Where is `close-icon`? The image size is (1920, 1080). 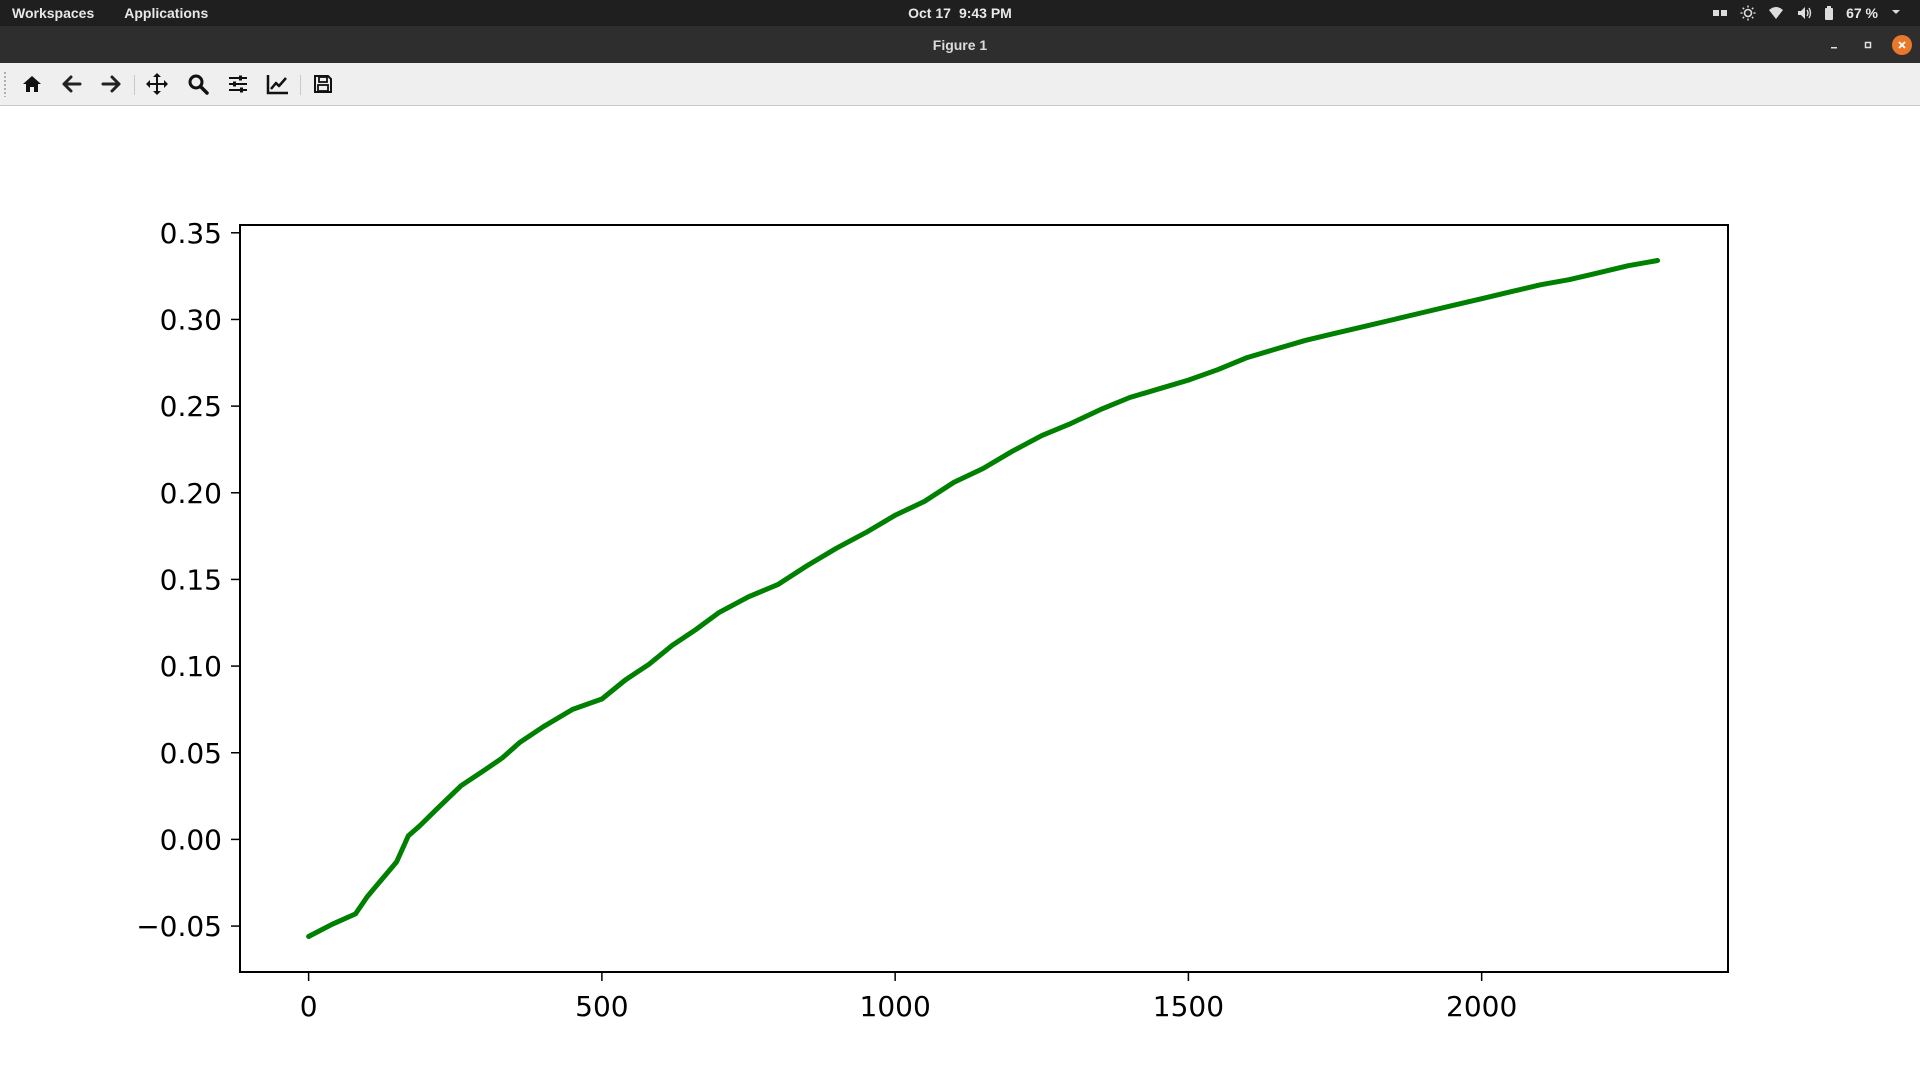
close-icon is located at coordinates (1902, 44).